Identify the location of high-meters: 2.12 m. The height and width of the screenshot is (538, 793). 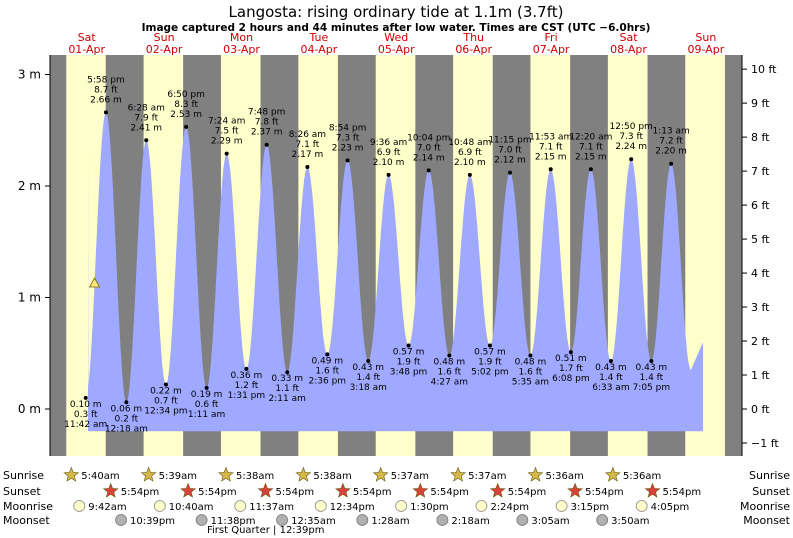
(510, 161).